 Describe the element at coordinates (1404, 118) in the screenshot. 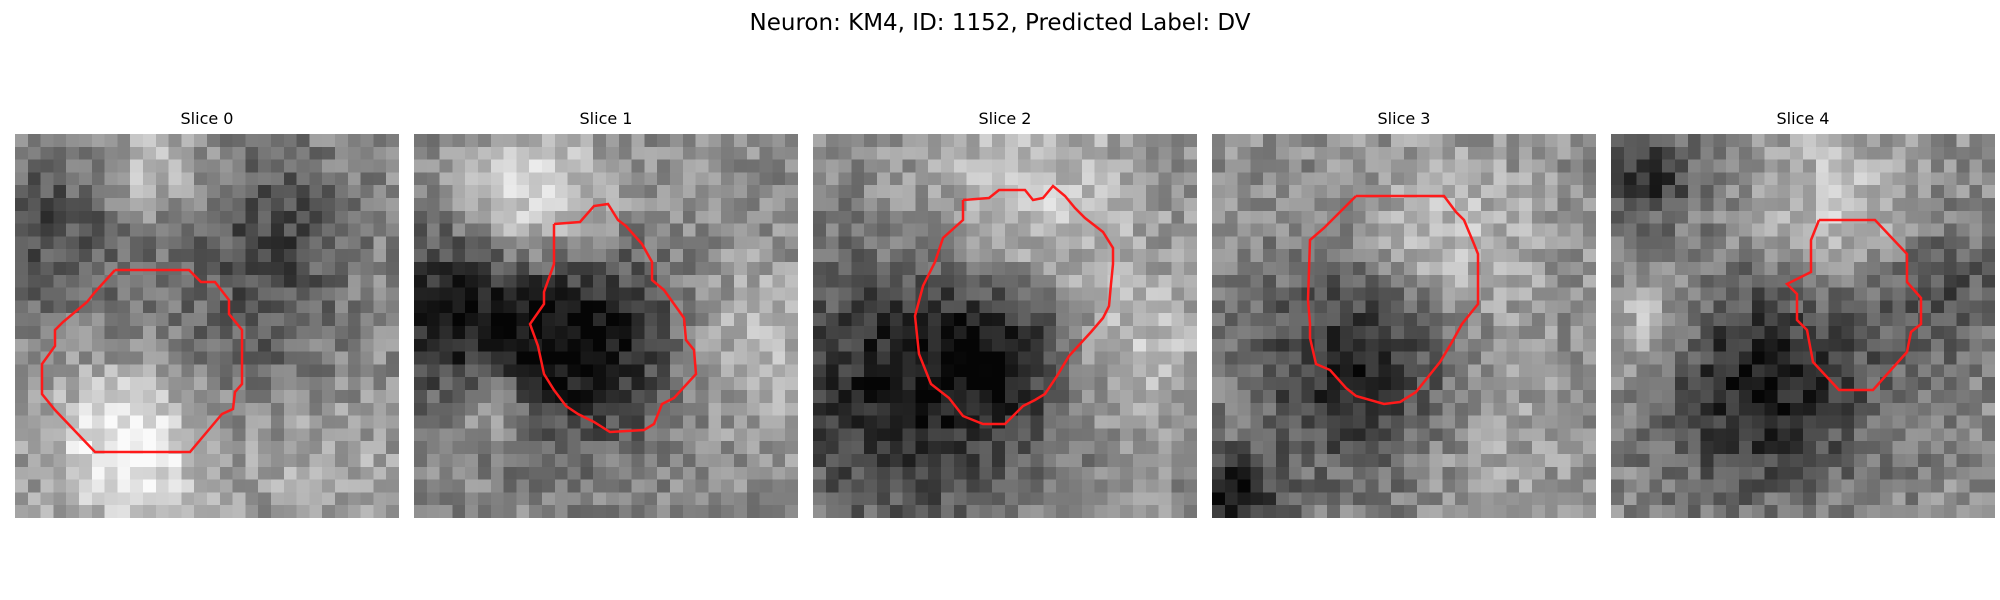

I see `slice-title: Slice 3` at that location.